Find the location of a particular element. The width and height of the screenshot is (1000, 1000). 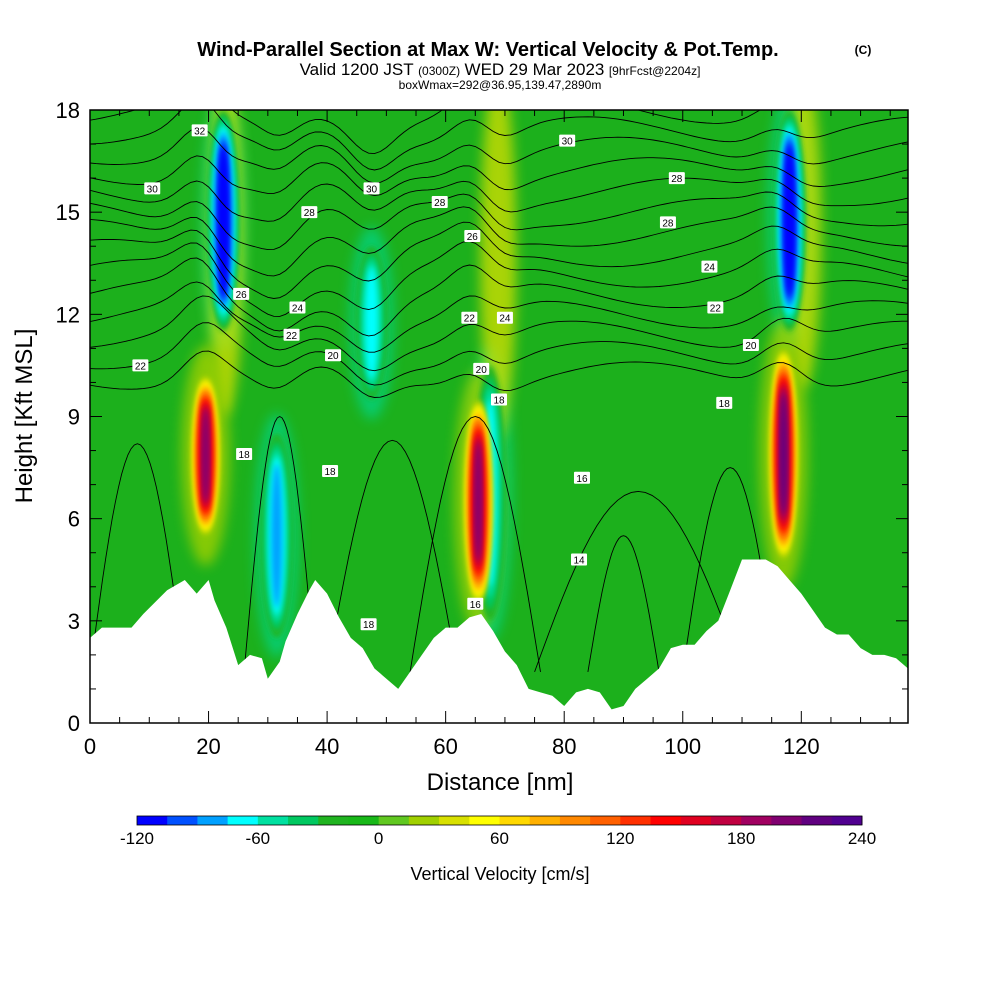

x-tick-label: 40 is located at coordinates (327, 746).